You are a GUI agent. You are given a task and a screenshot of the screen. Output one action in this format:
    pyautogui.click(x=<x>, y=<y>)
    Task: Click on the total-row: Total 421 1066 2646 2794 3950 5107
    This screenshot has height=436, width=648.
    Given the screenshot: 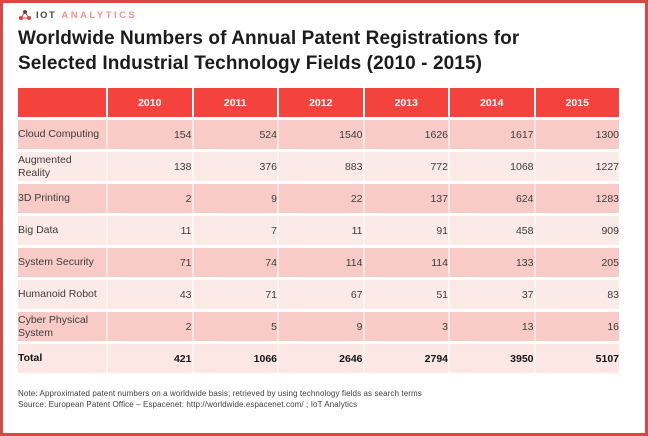 What is the action you would take?
    pyautogui.click(x=318, y=358)
    